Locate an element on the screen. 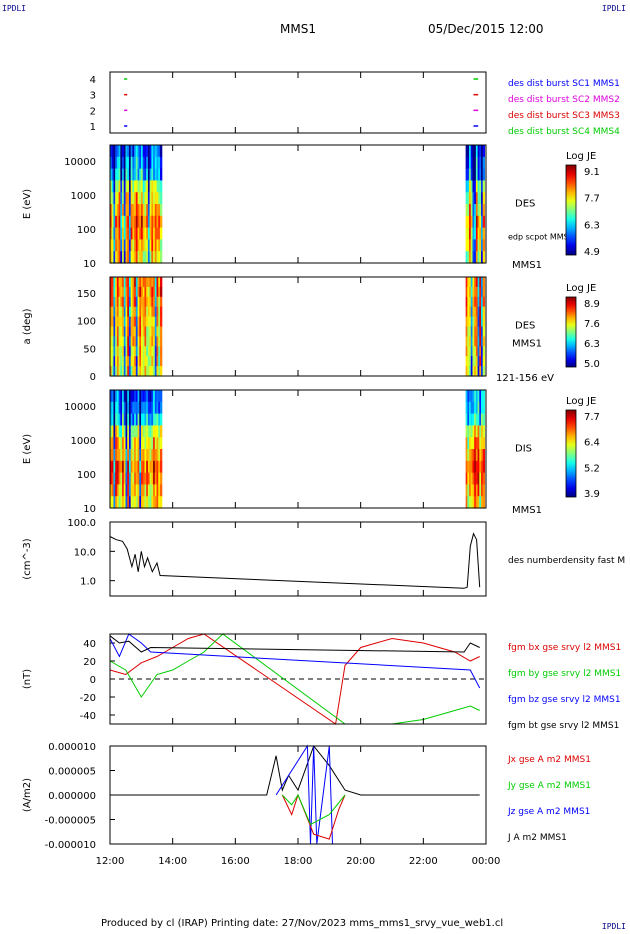 This screenshot has height=934, width=630. panel-frame is located at coordinates (298, 326).